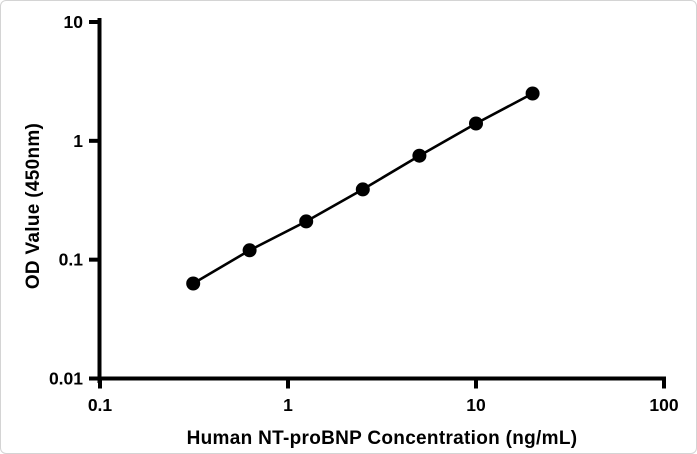  What do you see at coordinates (78, 141) in the screenshot?
I see `y-tick-label: 1` at bounding box center [78, 141].